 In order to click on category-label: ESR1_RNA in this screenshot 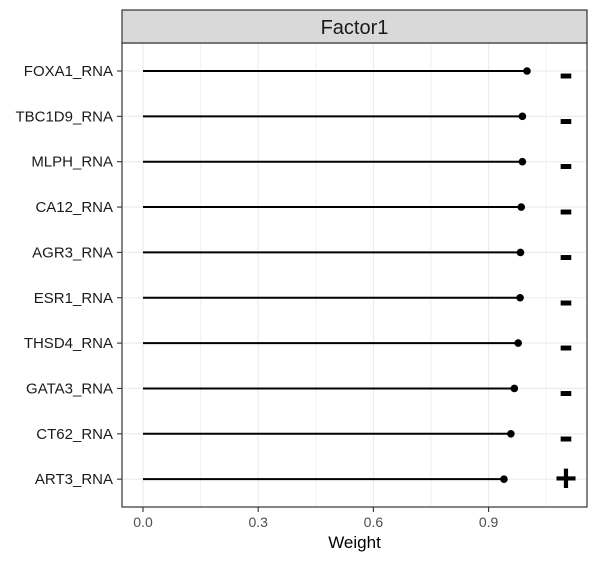, I will do `click(73, 298)`.